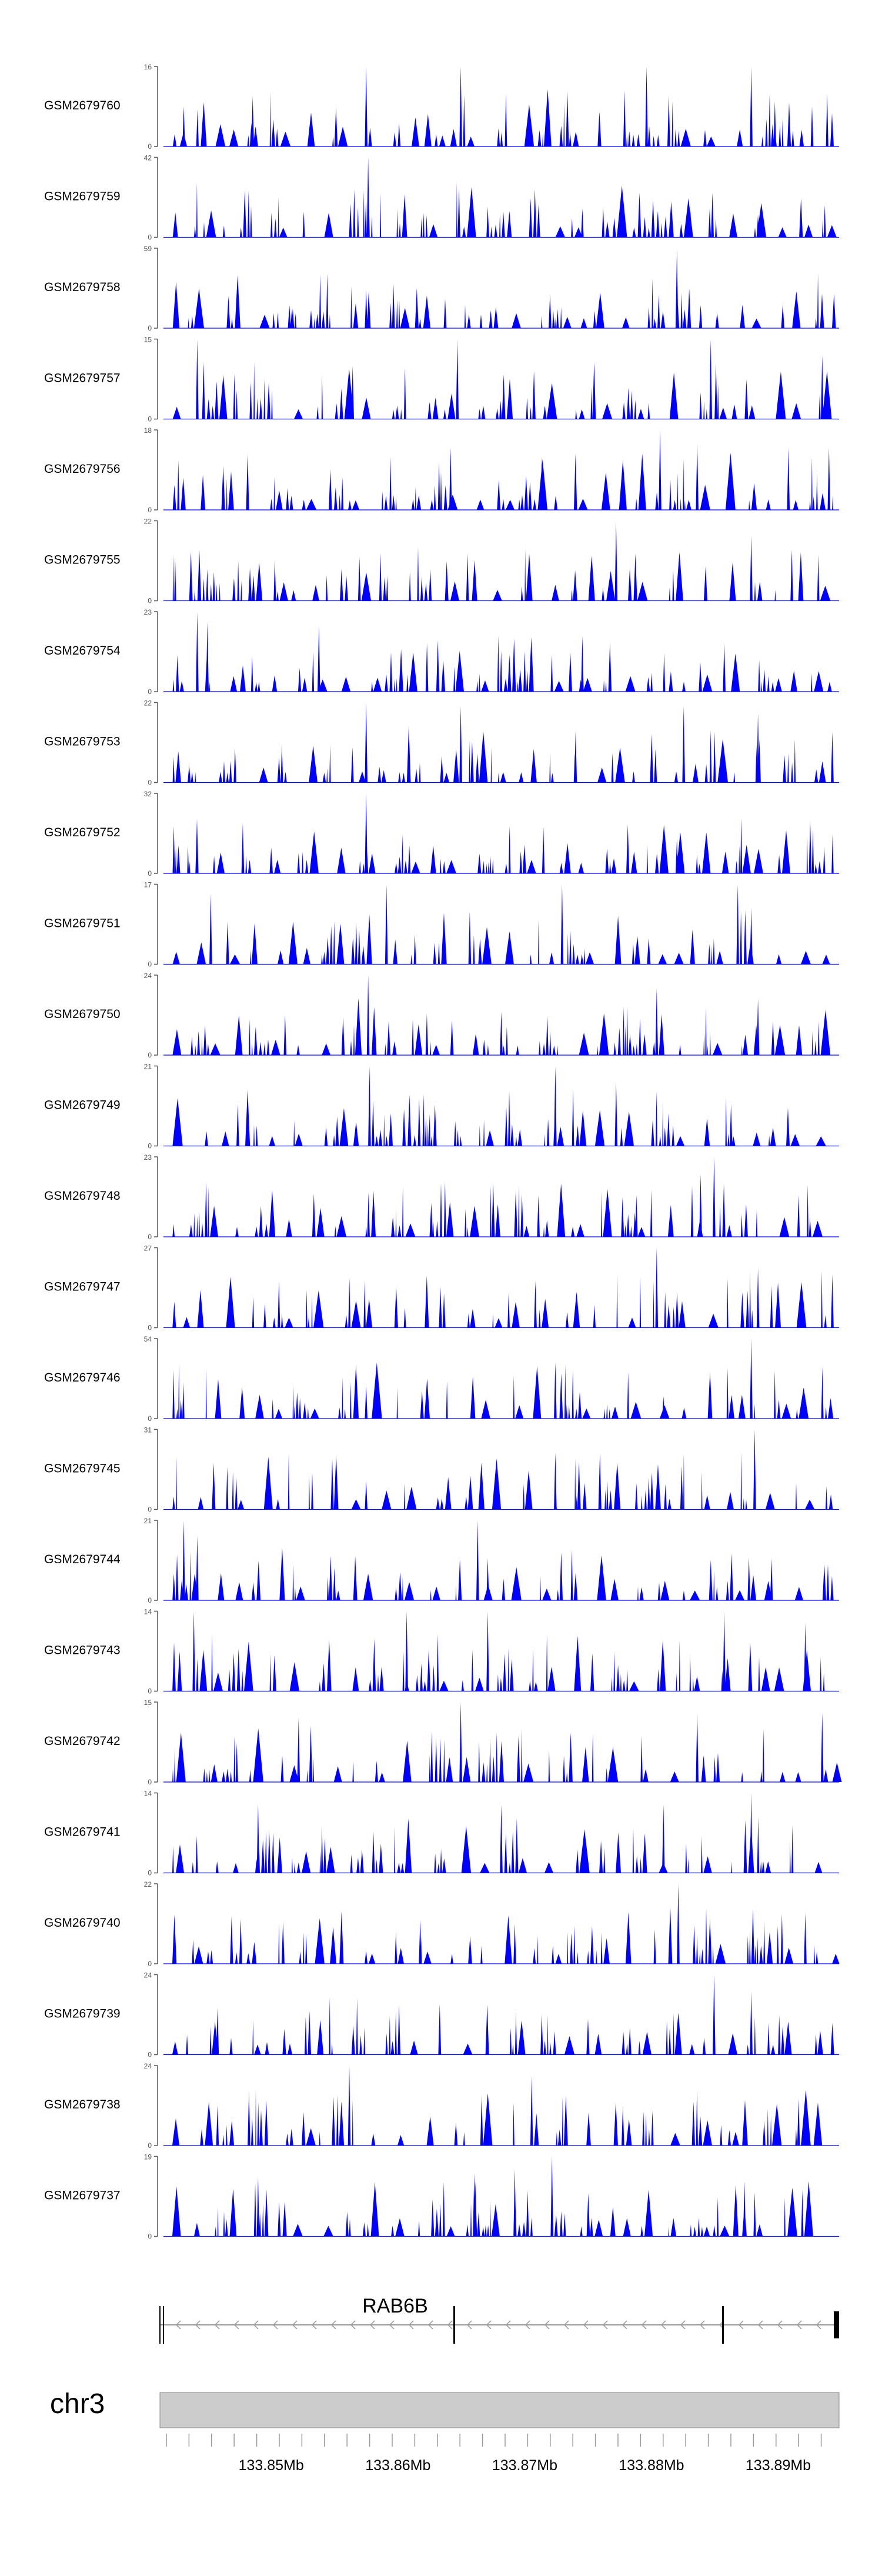 The image size is (882, 2576). I want to click on axis-tick-label: 133.89Mb, so click(778, 2465).